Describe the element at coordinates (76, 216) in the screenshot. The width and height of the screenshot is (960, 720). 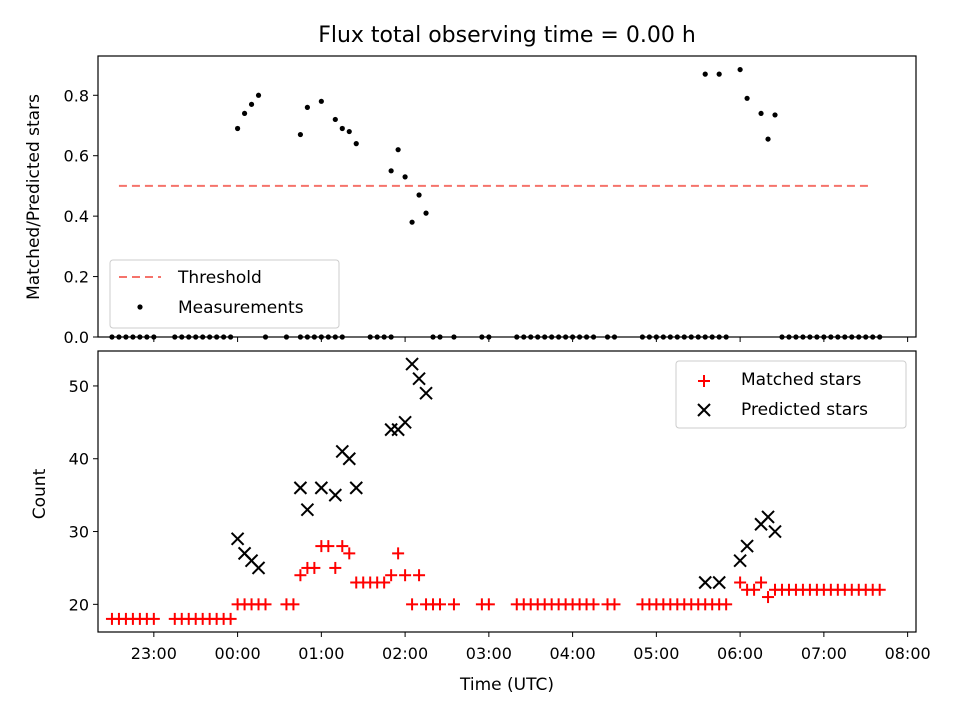
I see `y-tick-label: 0.4` at that location.